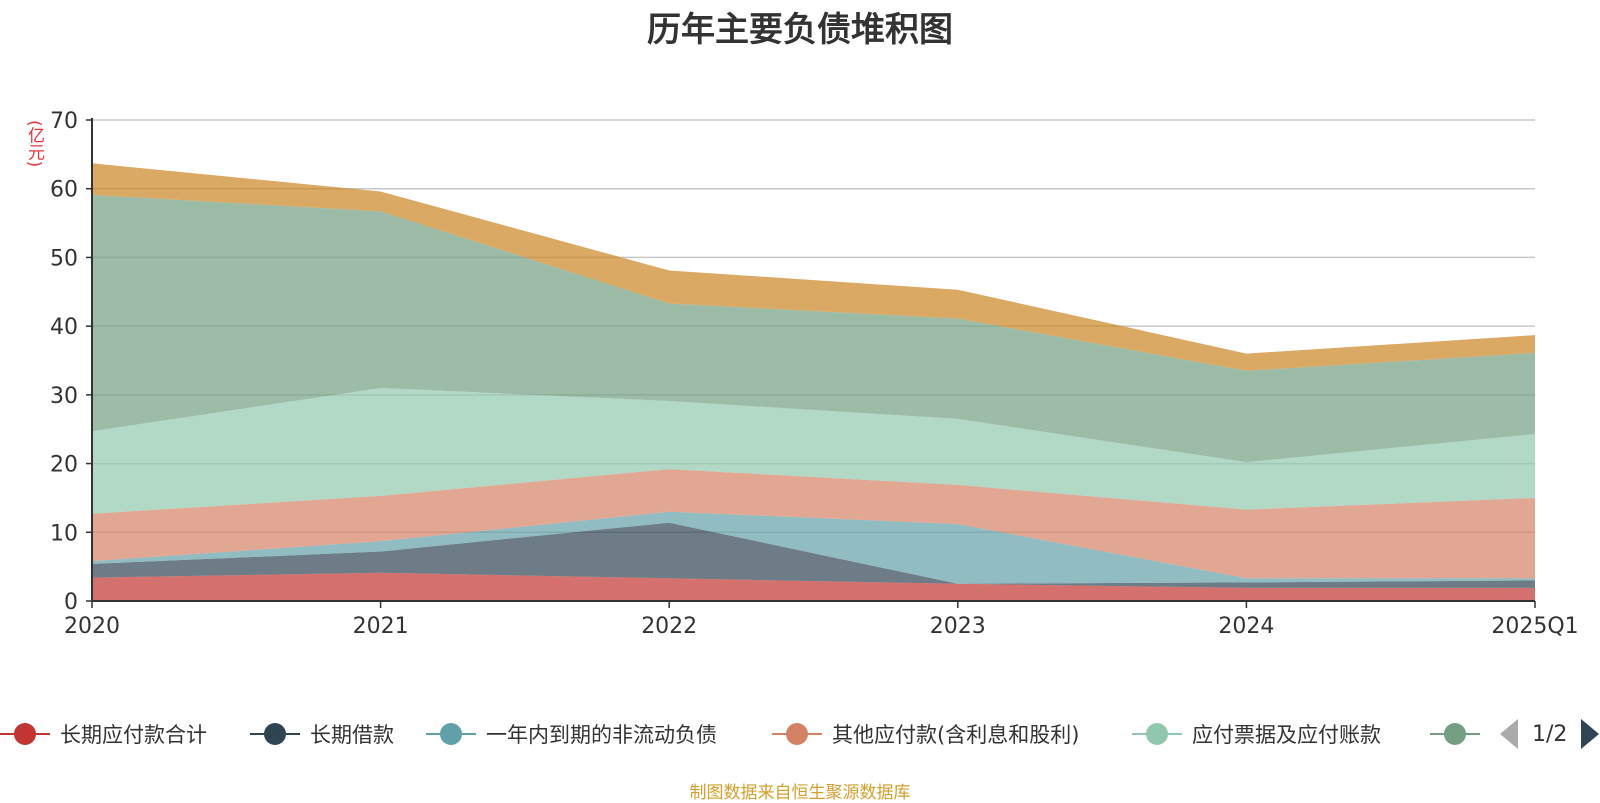  Describe the element at coordinates (1286, 735) in the screenshot. I see `legend-label: 应付票据及应付账款` at that location.